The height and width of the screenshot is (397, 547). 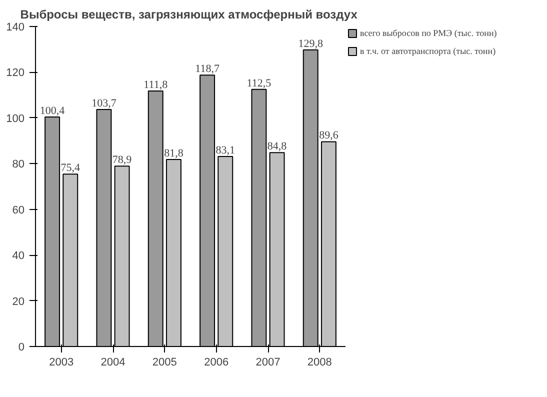 What do you see at coordinates (189, 15) in the screenshot?
I see `chart-title: Выбросы веществ, загрязняющих атмосферный воздух` at bounding box center [189, 15].